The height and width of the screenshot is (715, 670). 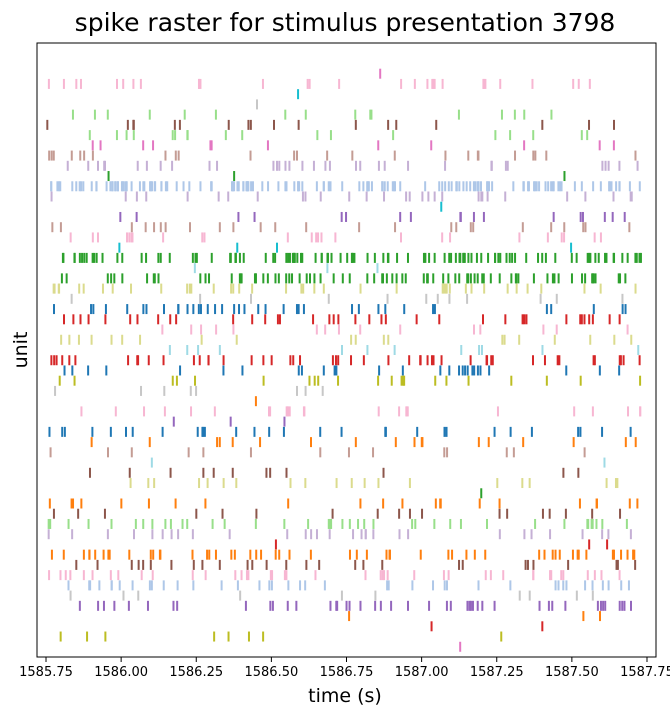 I want to click on y-axis-label: unit, so click(x=21, y=350).